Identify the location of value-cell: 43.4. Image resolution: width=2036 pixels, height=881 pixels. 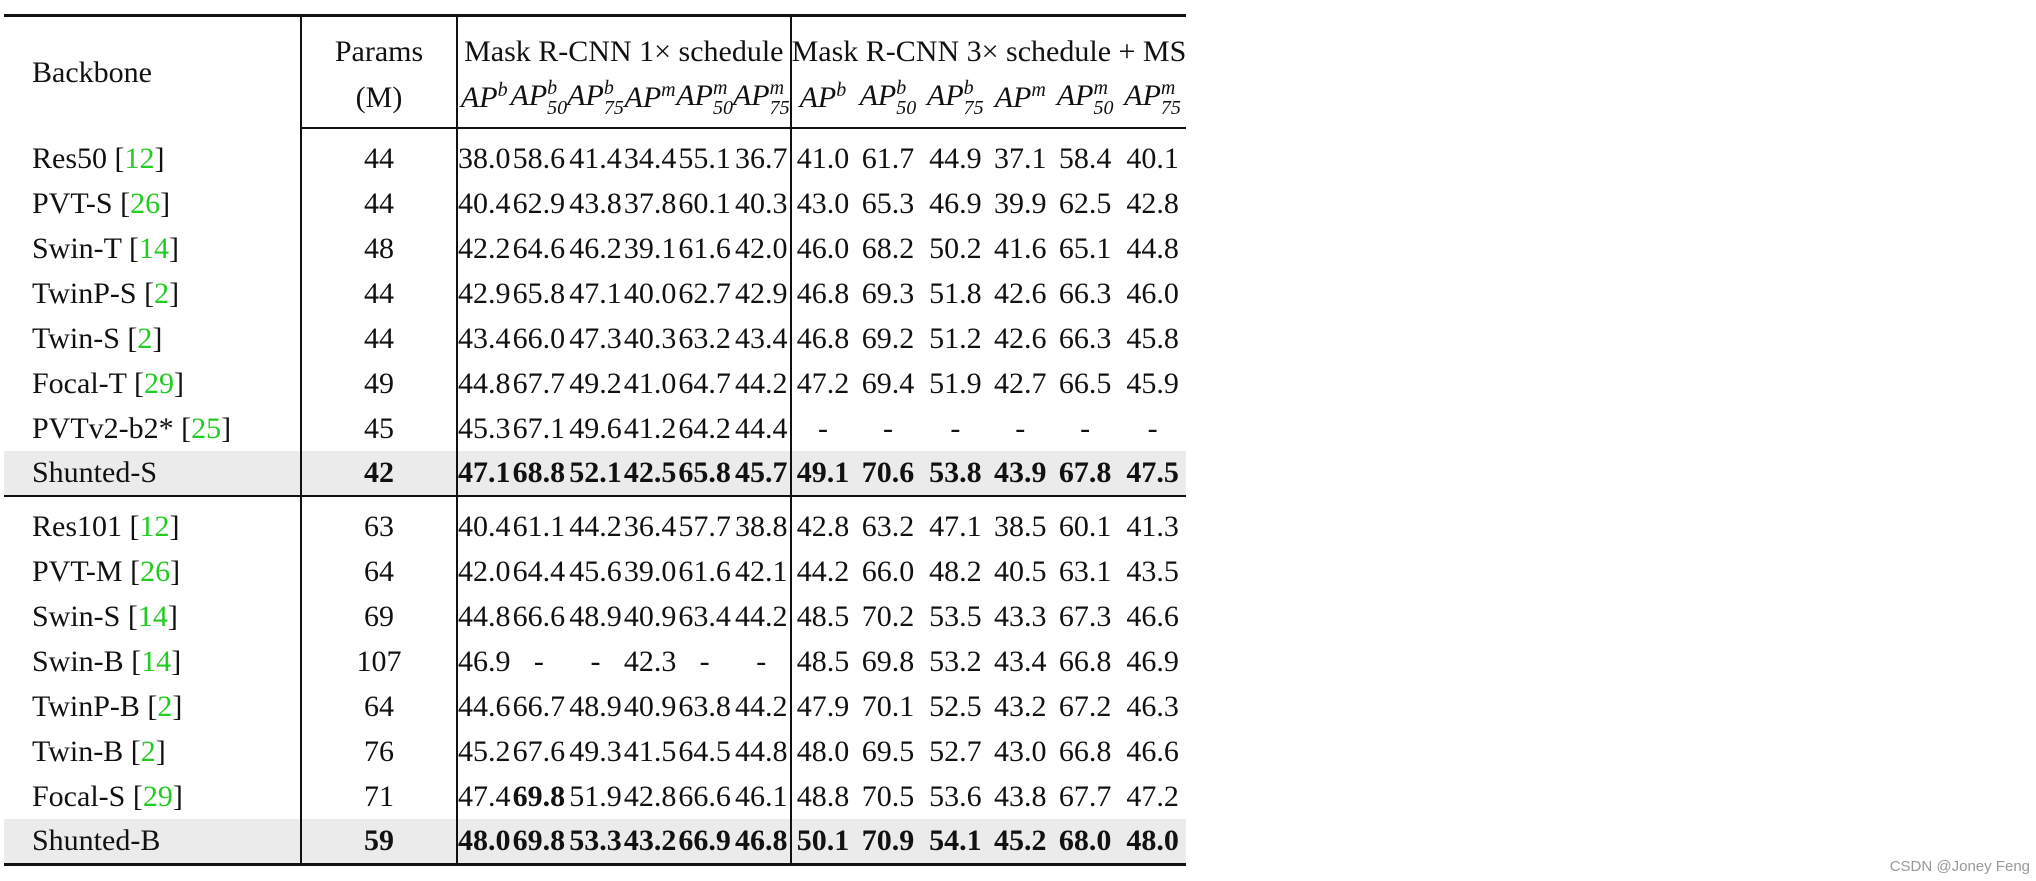
(762, 338).